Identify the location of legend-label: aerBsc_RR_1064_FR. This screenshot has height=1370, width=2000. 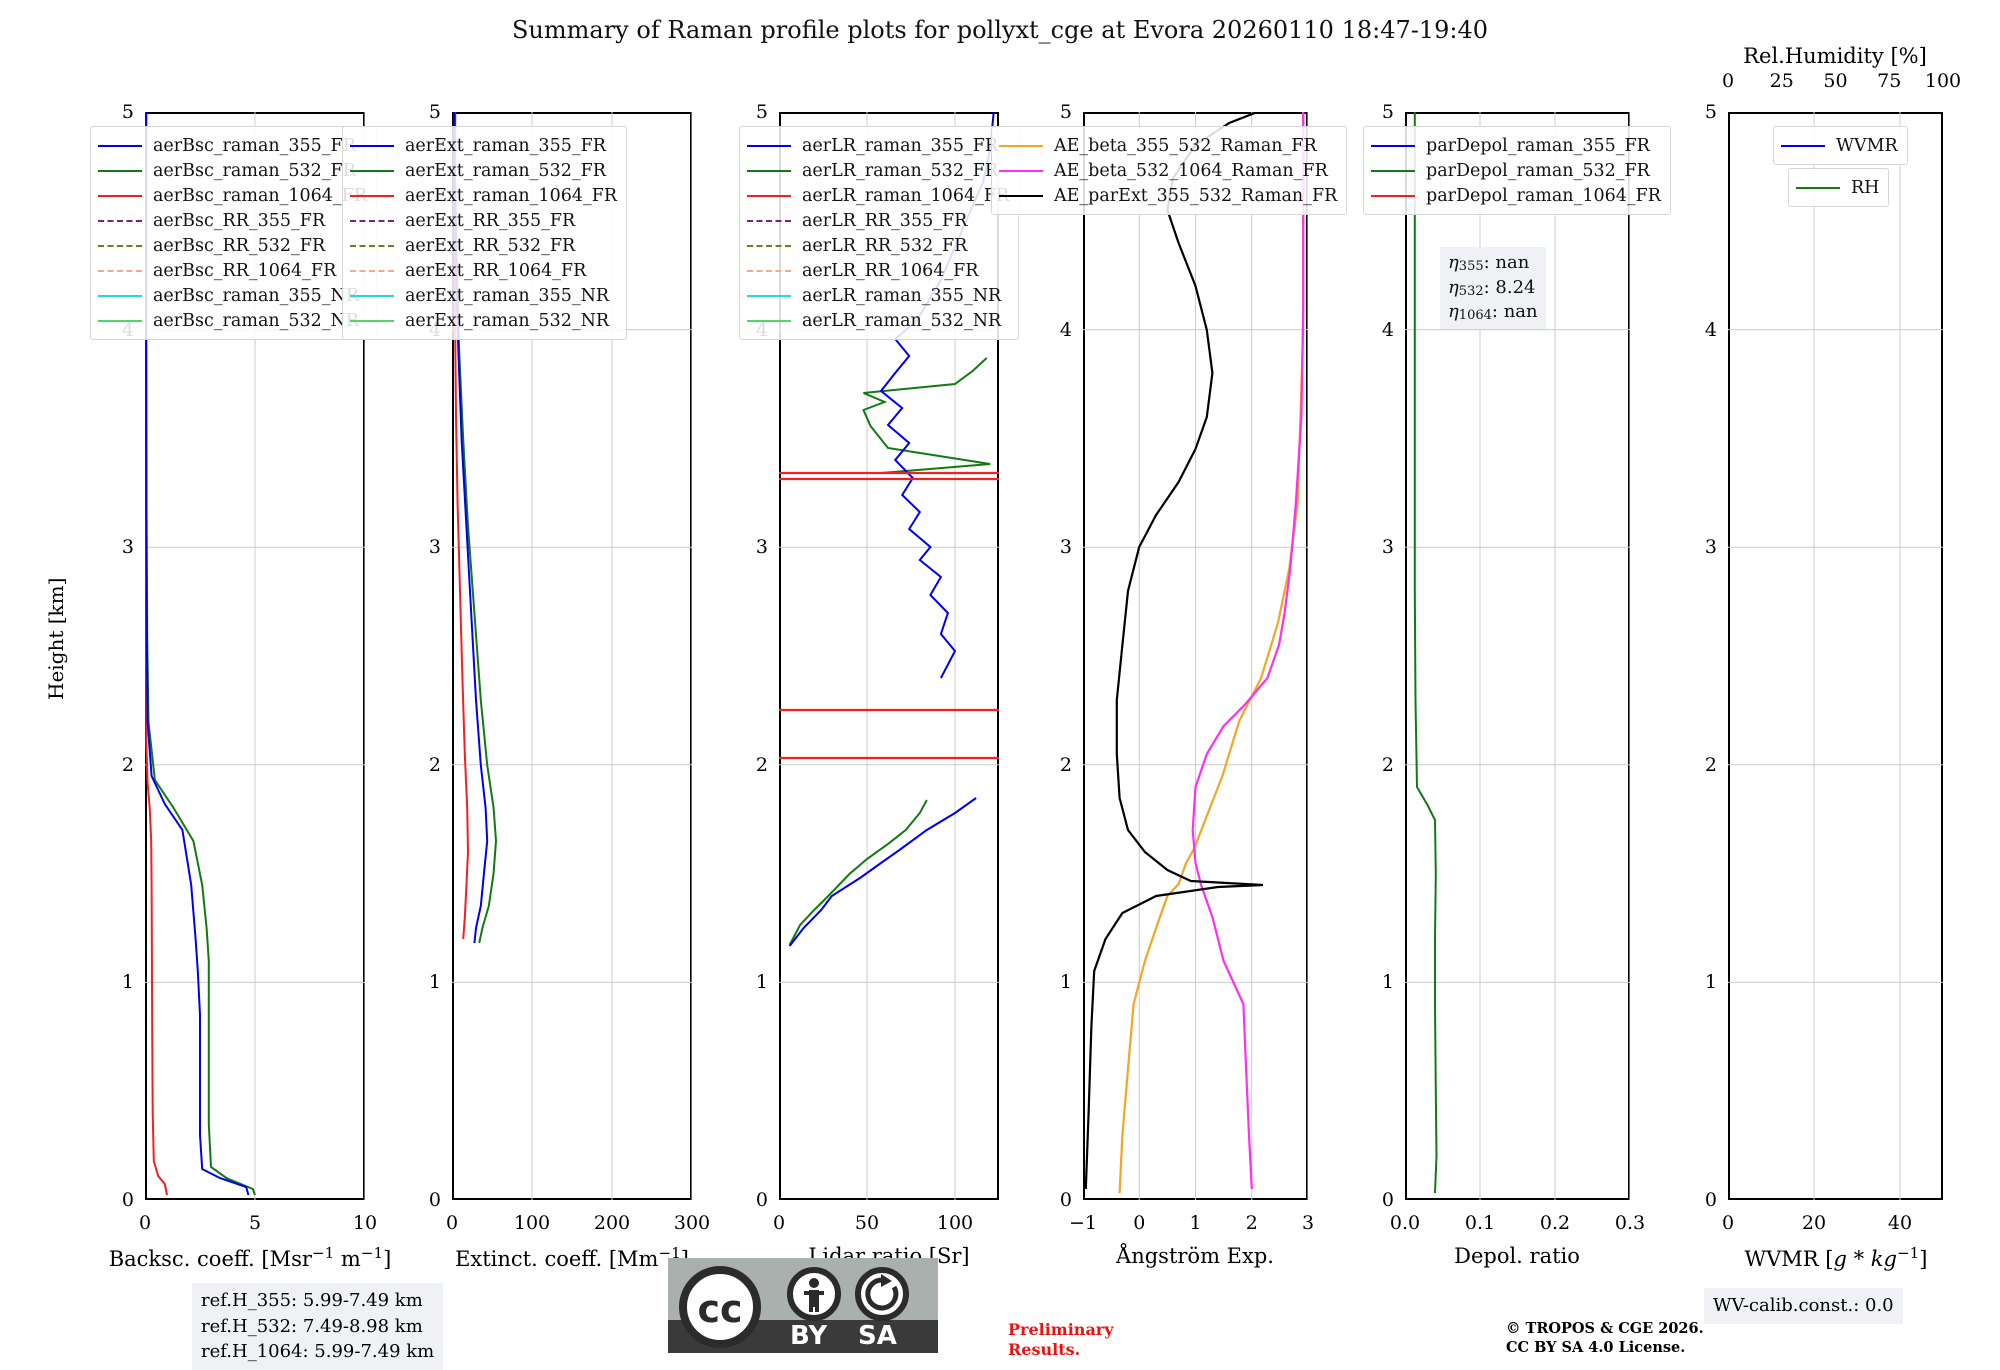
(245, 270).